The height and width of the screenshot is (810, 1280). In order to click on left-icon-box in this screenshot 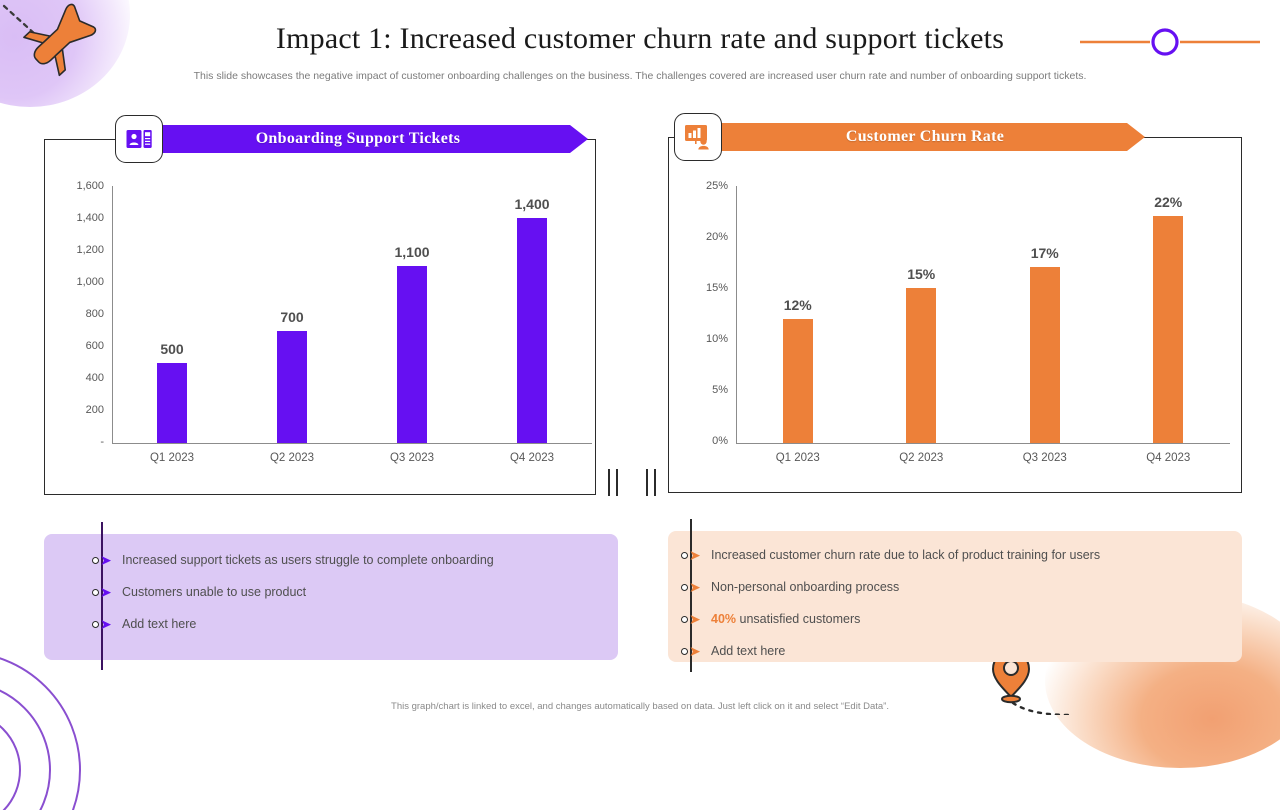, I will do `click(139, 139)`.